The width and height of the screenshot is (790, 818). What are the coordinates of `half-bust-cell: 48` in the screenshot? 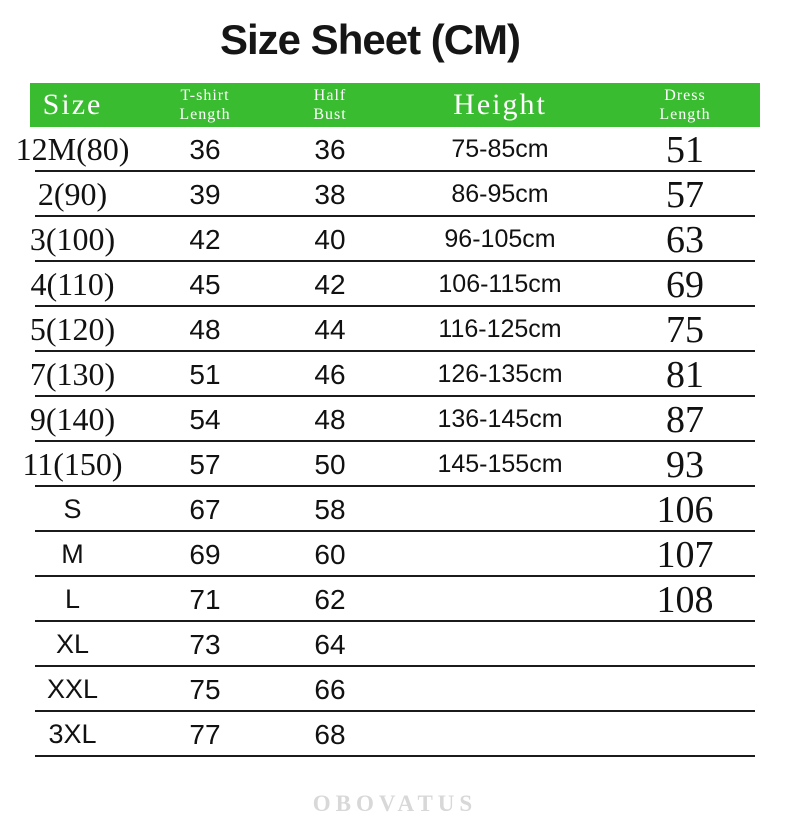 It's located at (330, 419).